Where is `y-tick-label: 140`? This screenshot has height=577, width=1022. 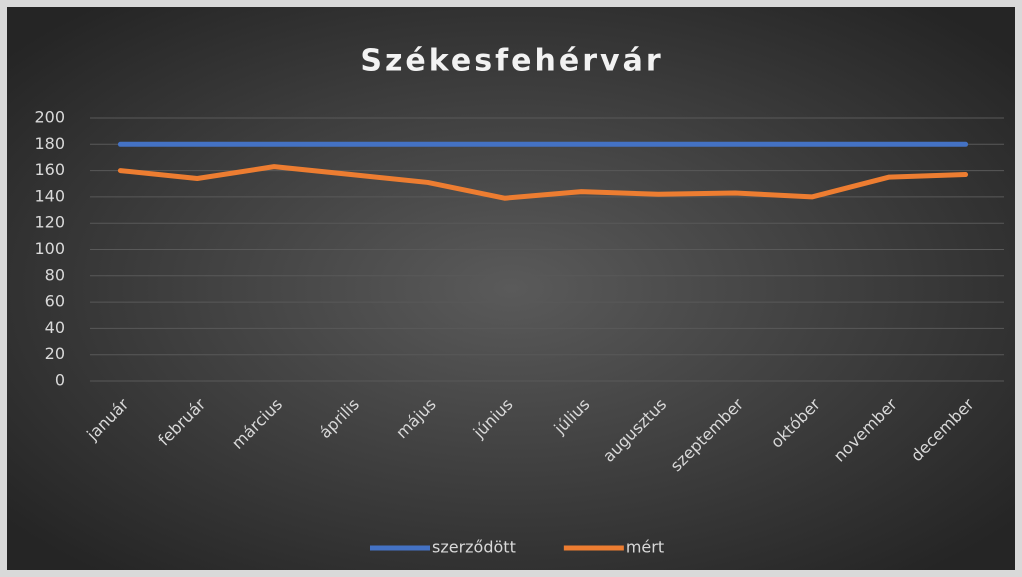
y-tick-label: 140 is located at coordinates (49, 195).